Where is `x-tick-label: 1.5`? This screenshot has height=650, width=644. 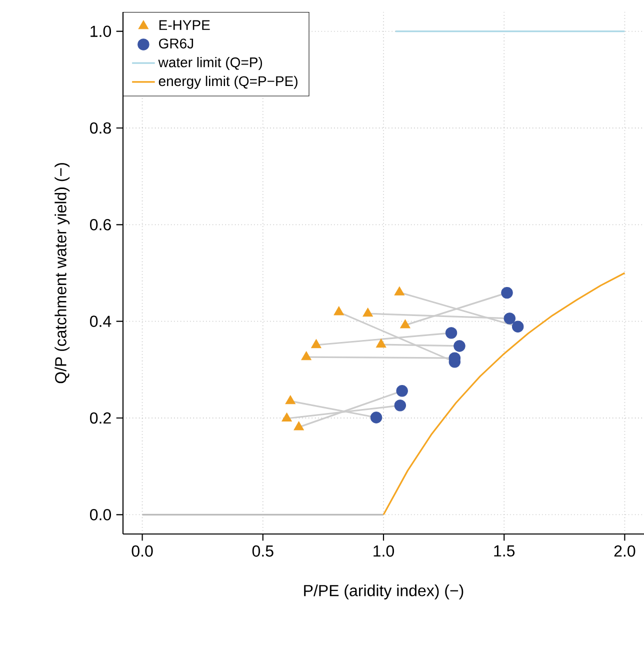 x-tick-label: 1.5 is located at coordinates (504, 551).